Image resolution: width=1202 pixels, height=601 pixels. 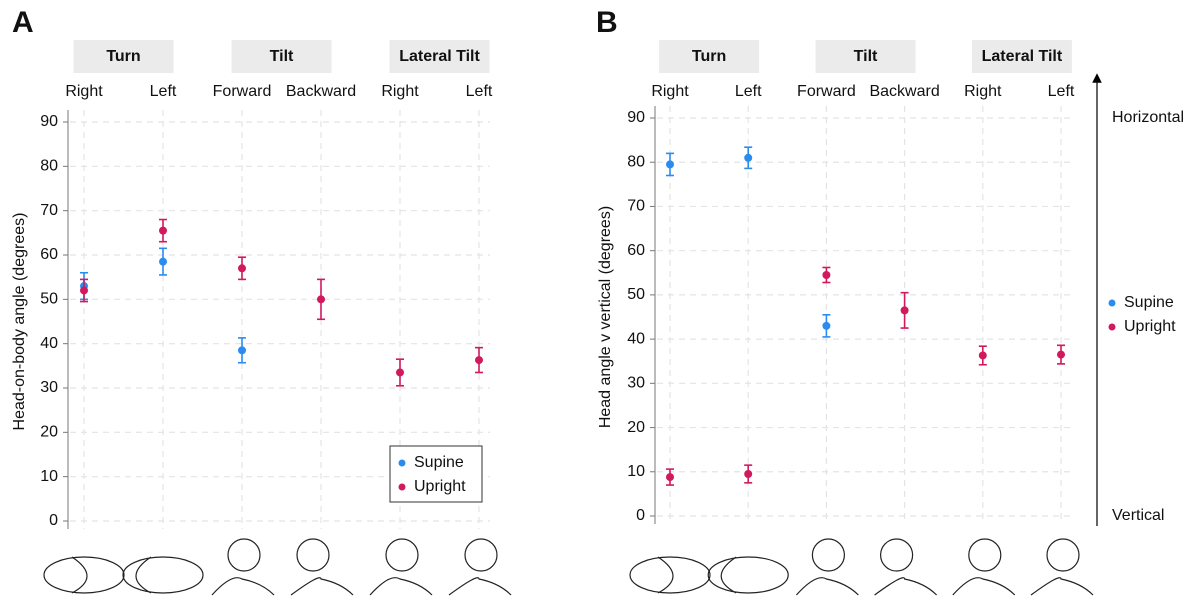 I want to click on y-axis-label: Head angle v vertical (degrees), so click(x=605, y=317).